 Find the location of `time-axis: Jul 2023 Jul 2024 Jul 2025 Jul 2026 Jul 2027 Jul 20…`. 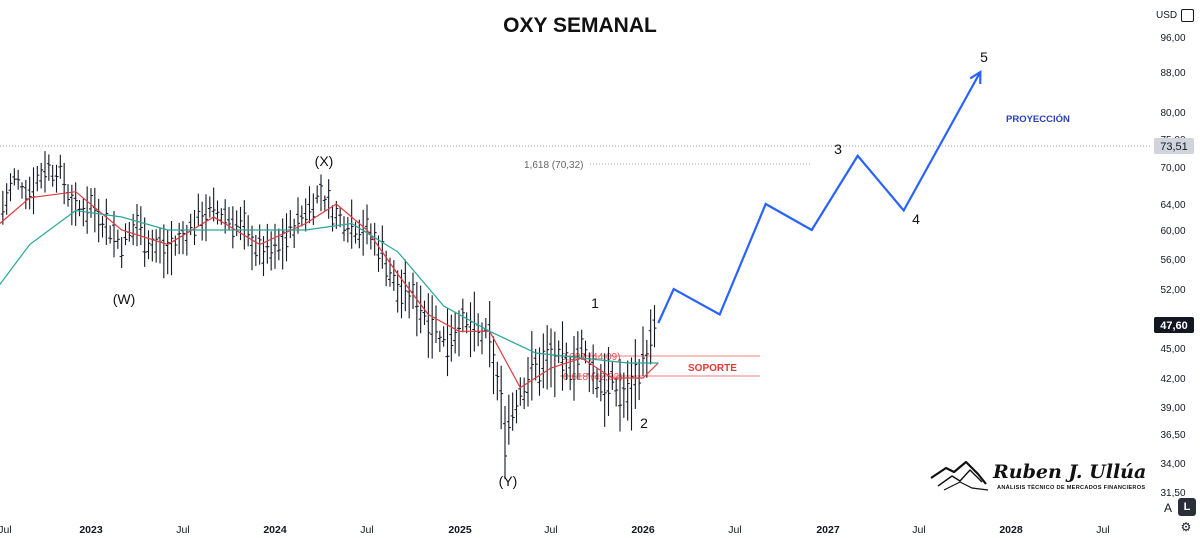

time-axis: Jul 2023 Jul 2024 Jul 2025 Jul 2026 Jul 2027 Jul 20… is located at coordinates (555, 530).